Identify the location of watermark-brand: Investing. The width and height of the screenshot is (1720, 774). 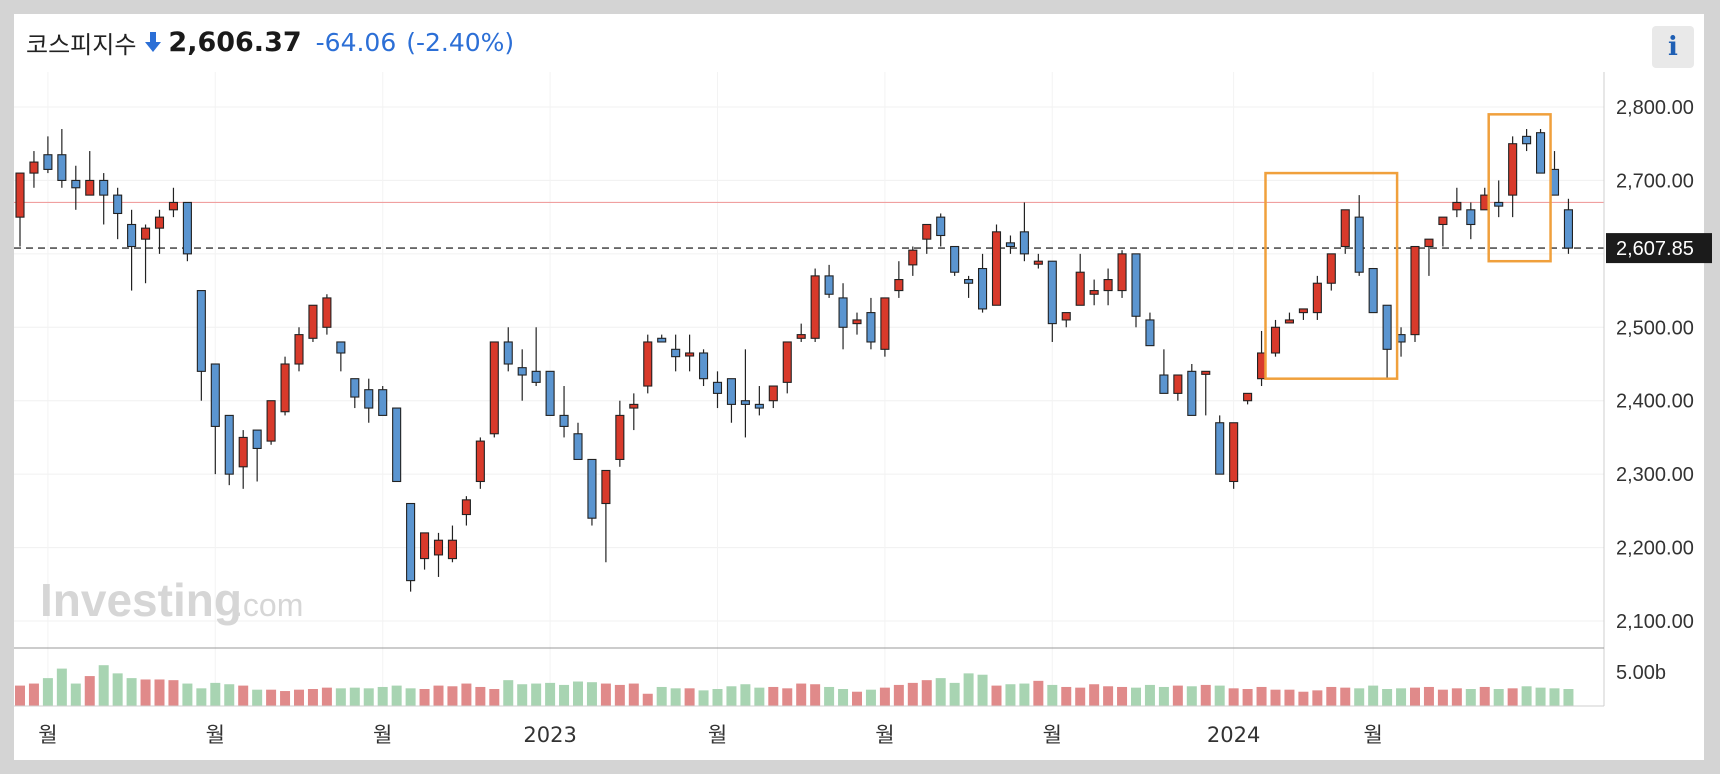
(141, 600).